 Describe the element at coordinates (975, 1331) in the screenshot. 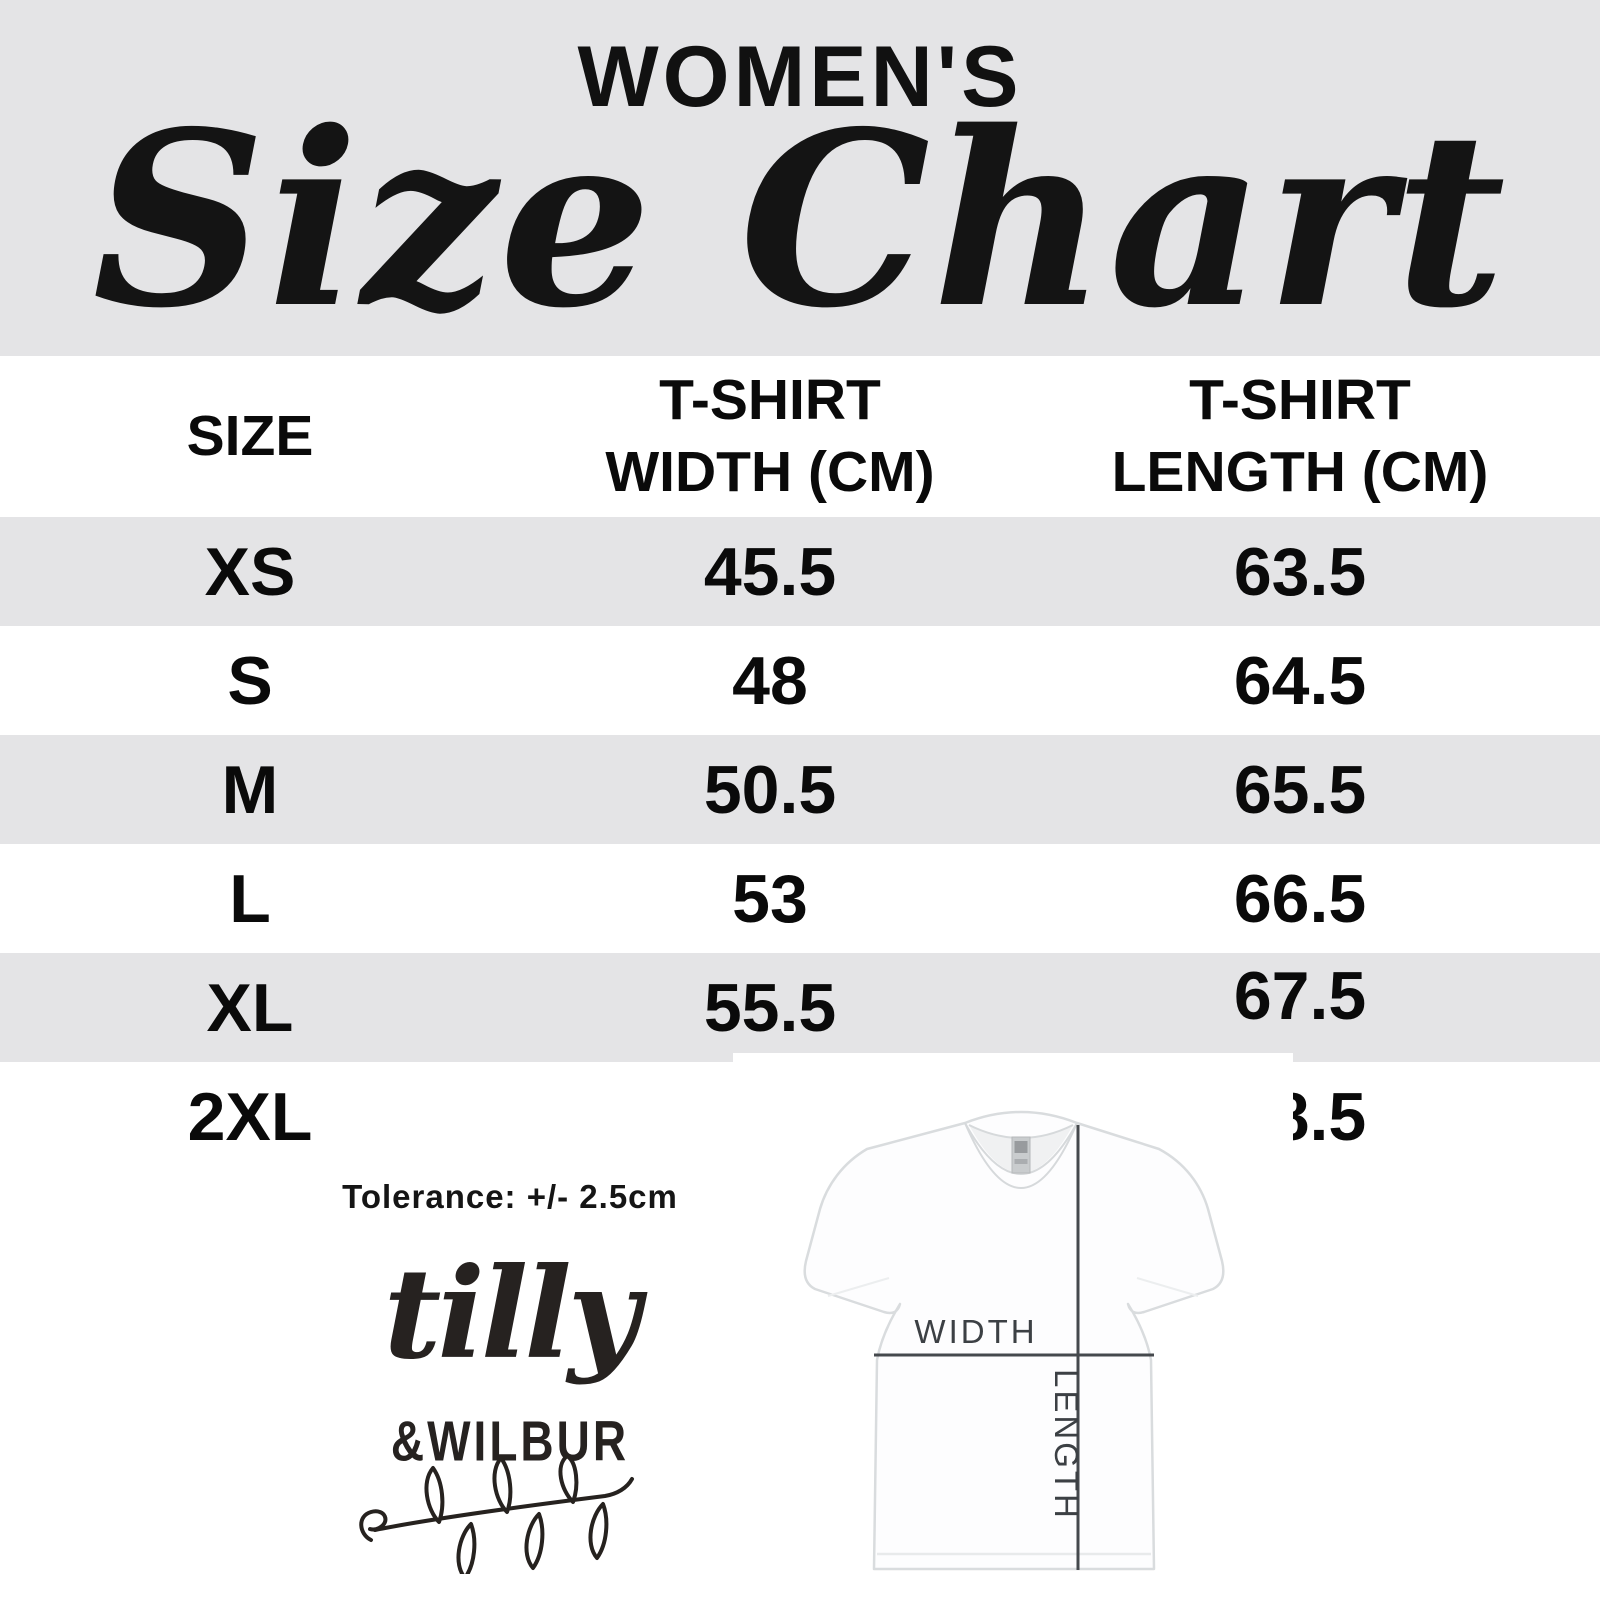

I see `width-label: WIDTH` at that location.